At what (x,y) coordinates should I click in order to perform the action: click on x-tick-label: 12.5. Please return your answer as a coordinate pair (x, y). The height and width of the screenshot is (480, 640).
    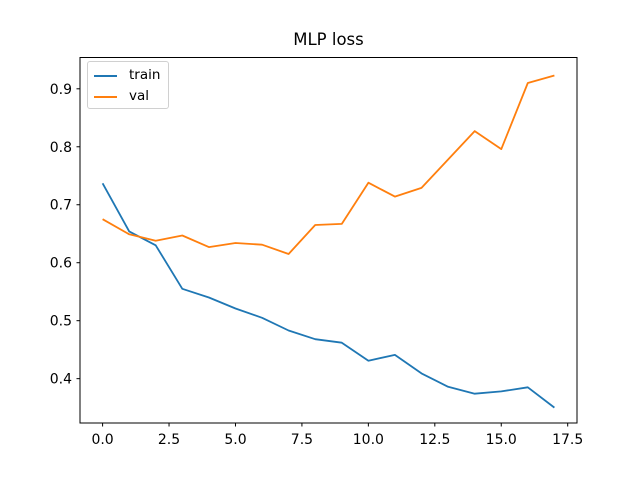
    Looking at the image, I should click on (434, 440).